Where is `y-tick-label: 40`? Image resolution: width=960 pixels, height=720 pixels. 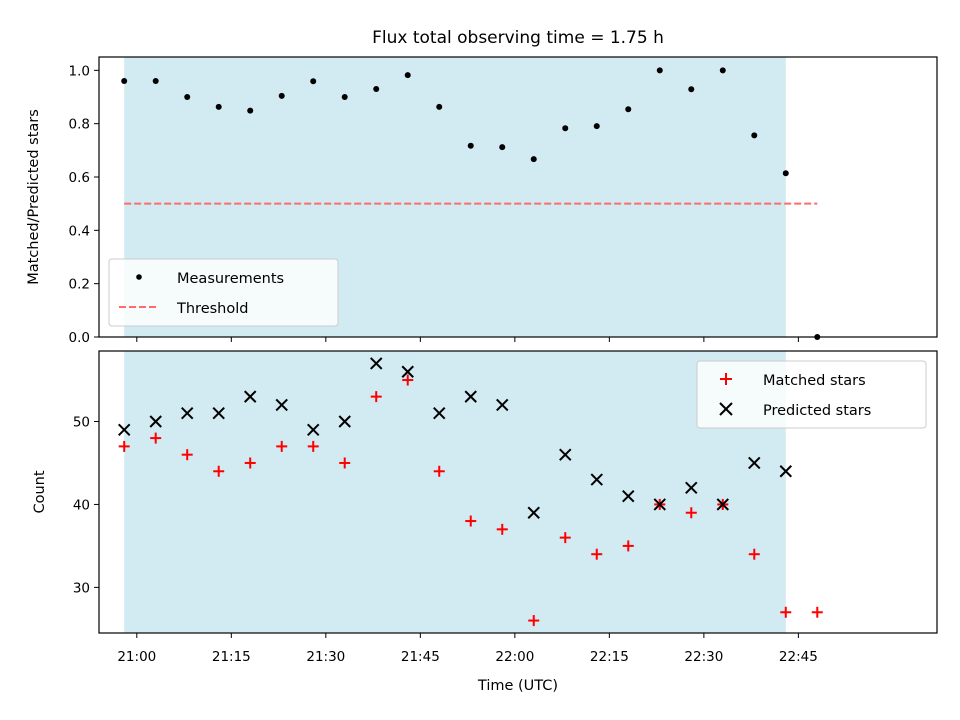 y-tick-label: 40 is located at coordinates (81, 505).